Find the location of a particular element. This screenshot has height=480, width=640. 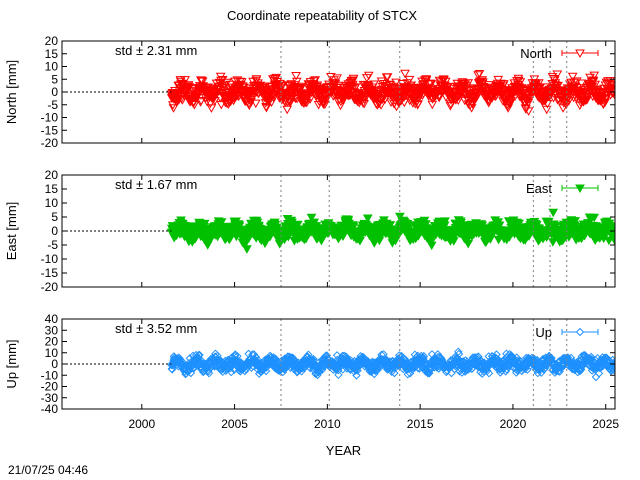

std-label: std ± 1.67 mm is located at coordinates (156, 184).